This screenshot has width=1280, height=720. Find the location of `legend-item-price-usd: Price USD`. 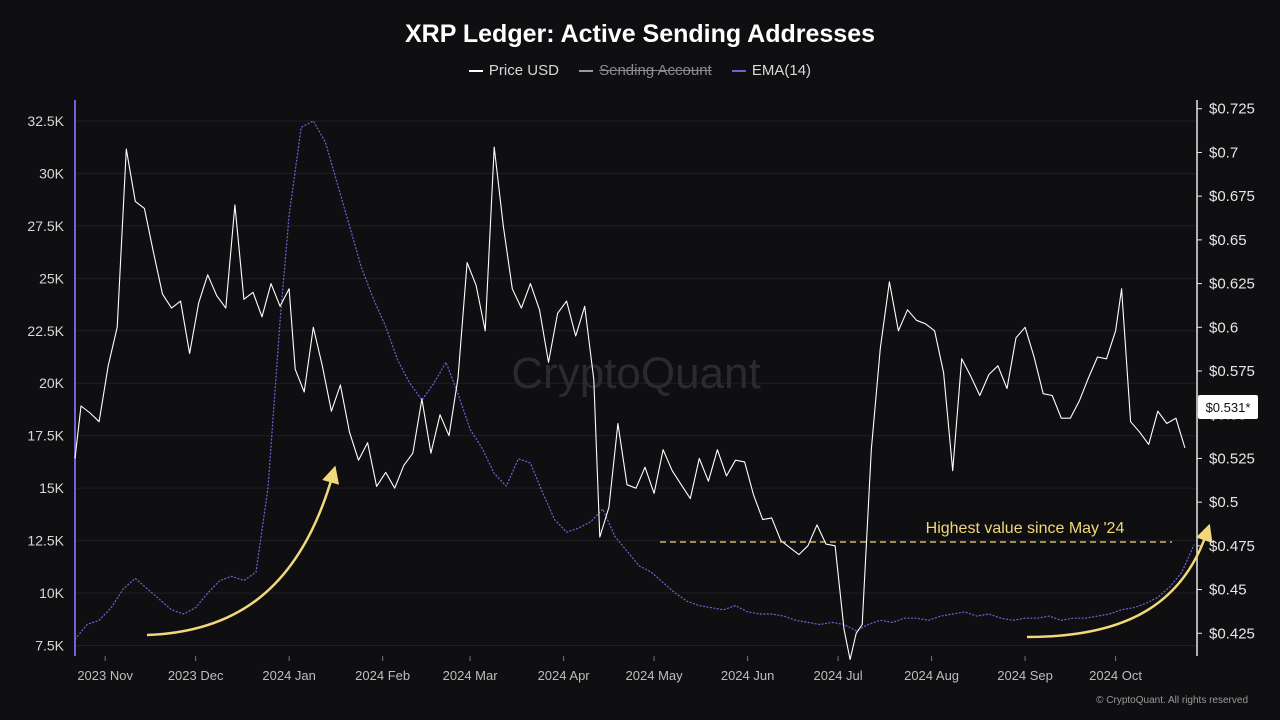

legend-item-price-usd: Price USD is located at coordinates (513, 70).